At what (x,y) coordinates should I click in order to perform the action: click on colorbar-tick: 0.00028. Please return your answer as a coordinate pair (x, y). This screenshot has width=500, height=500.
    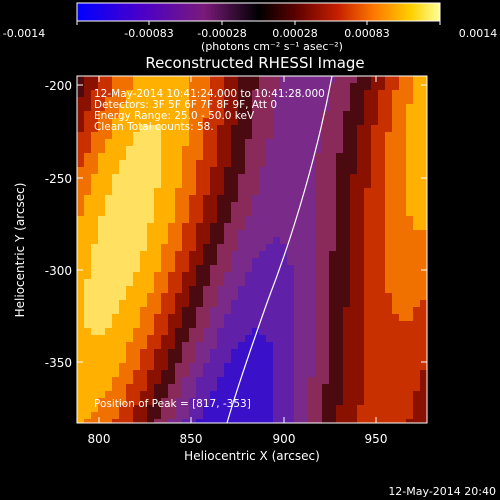
    Looking at the image, I should click on (295, 33).